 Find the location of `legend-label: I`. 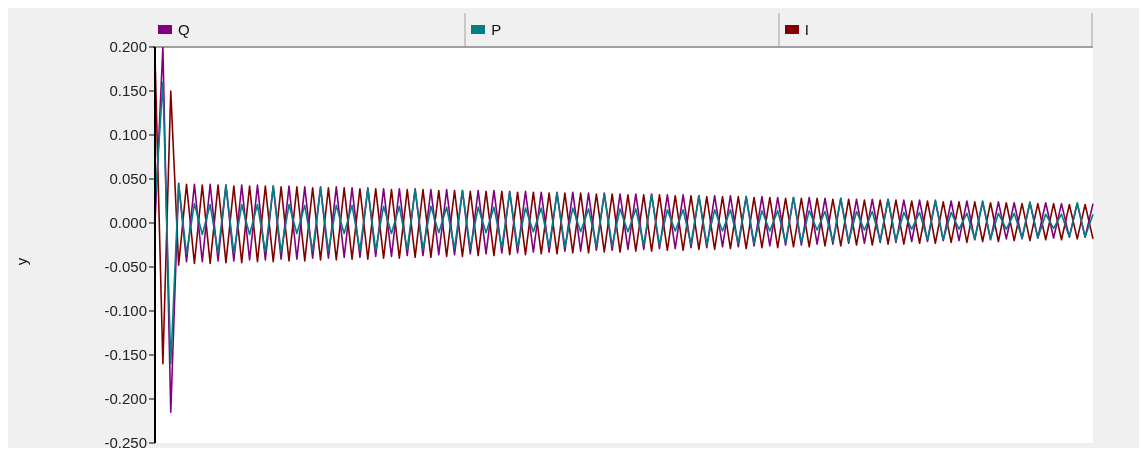

legend-label: I is located at coordinates (806, 29).